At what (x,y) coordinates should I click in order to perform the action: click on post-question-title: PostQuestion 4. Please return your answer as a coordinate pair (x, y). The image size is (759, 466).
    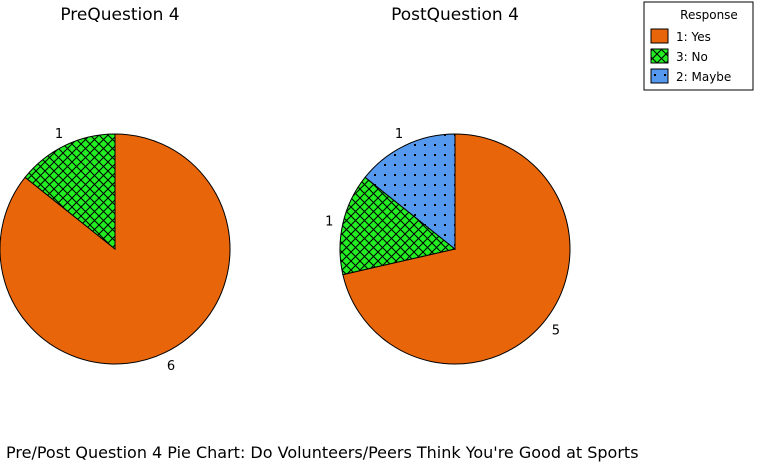
    Looking at the image, I should click on (455, 15).